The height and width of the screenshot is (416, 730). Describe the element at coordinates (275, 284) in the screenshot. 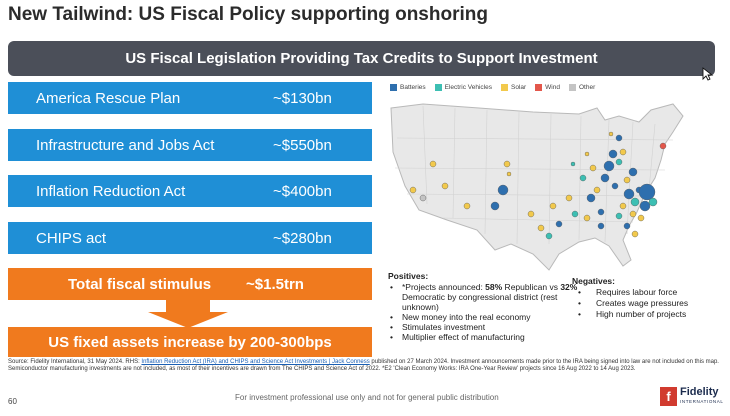

I see `total-amount: ~$1.5trn` at that location.